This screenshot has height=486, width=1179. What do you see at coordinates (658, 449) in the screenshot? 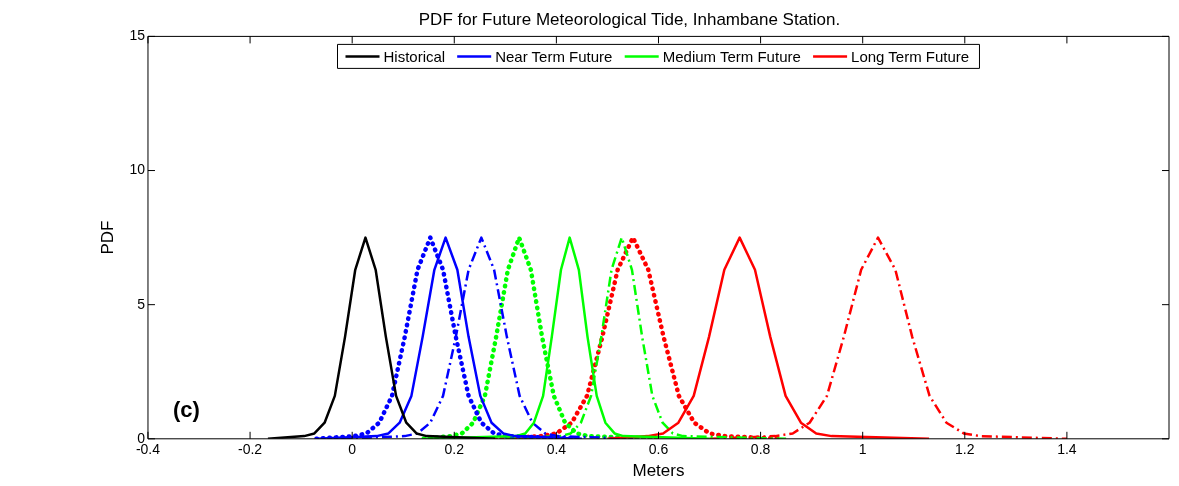
I see `x-tick-label: 0.6` at bounding box center [658, 449].